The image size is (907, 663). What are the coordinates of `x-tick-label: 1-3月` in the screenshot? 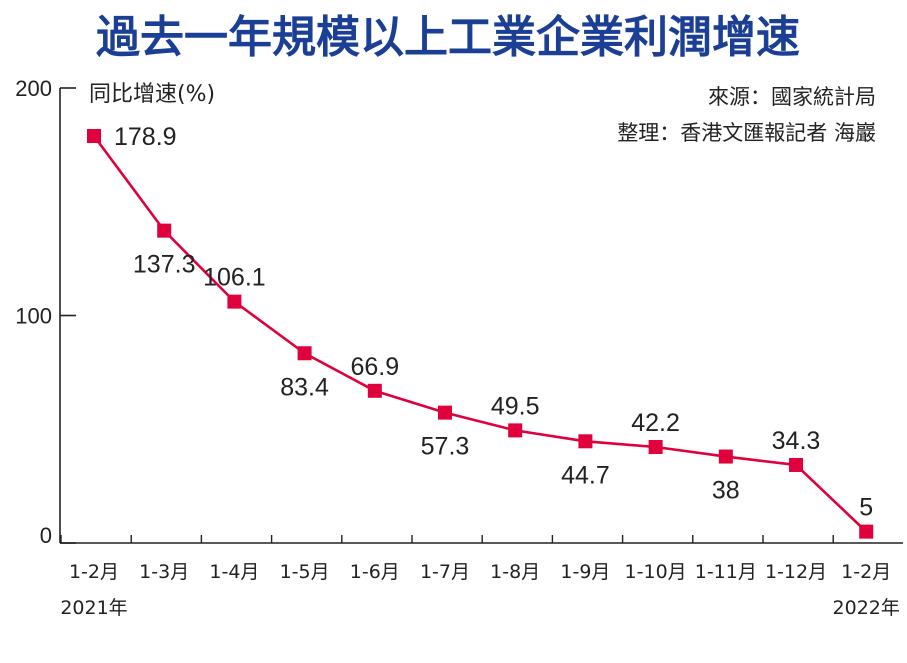 It's located at (164, 572).